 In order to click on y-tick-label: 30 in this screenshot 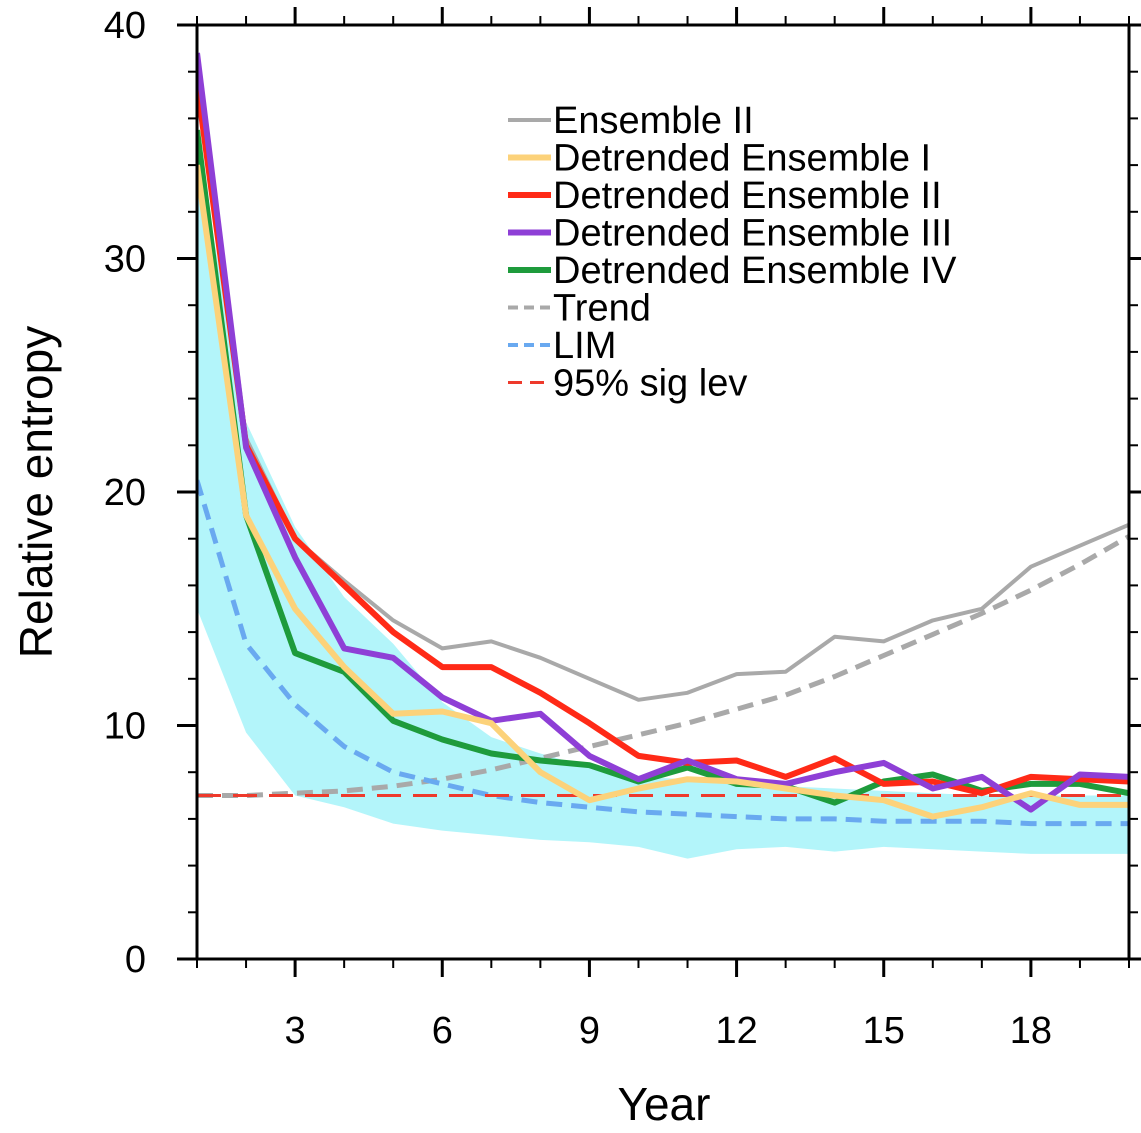, I will do `click(125, 260)`.